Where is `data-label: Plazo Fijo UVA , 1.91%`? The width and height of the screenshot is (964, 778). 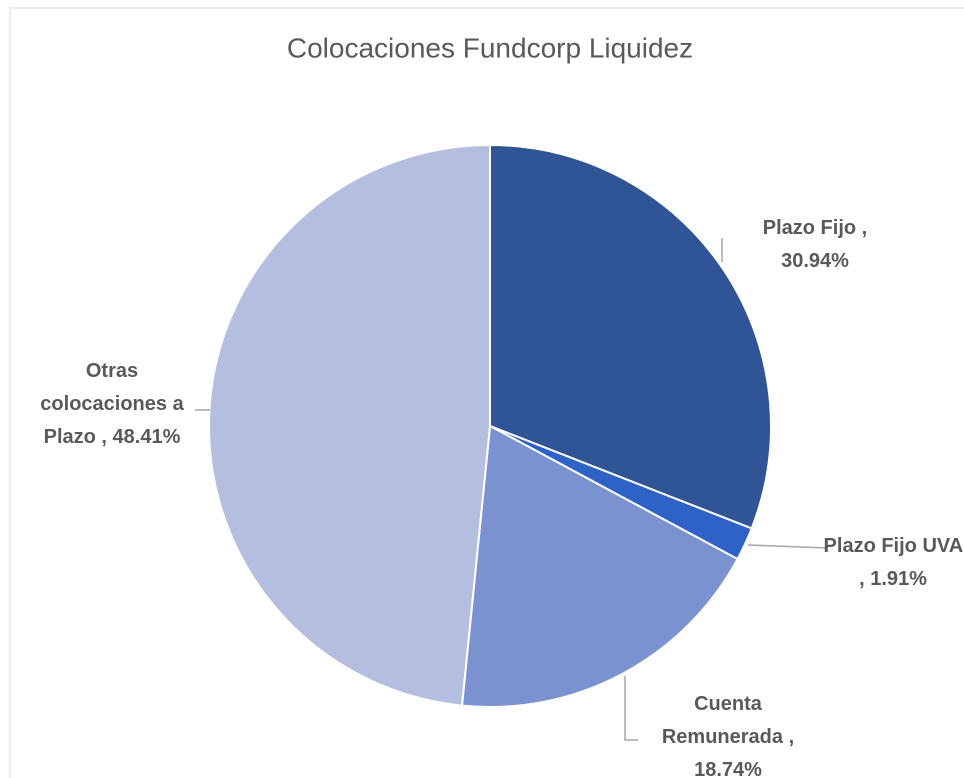
data-label: Plazo Fijo UVA , 1.91% is located at coordinates (891, 563).